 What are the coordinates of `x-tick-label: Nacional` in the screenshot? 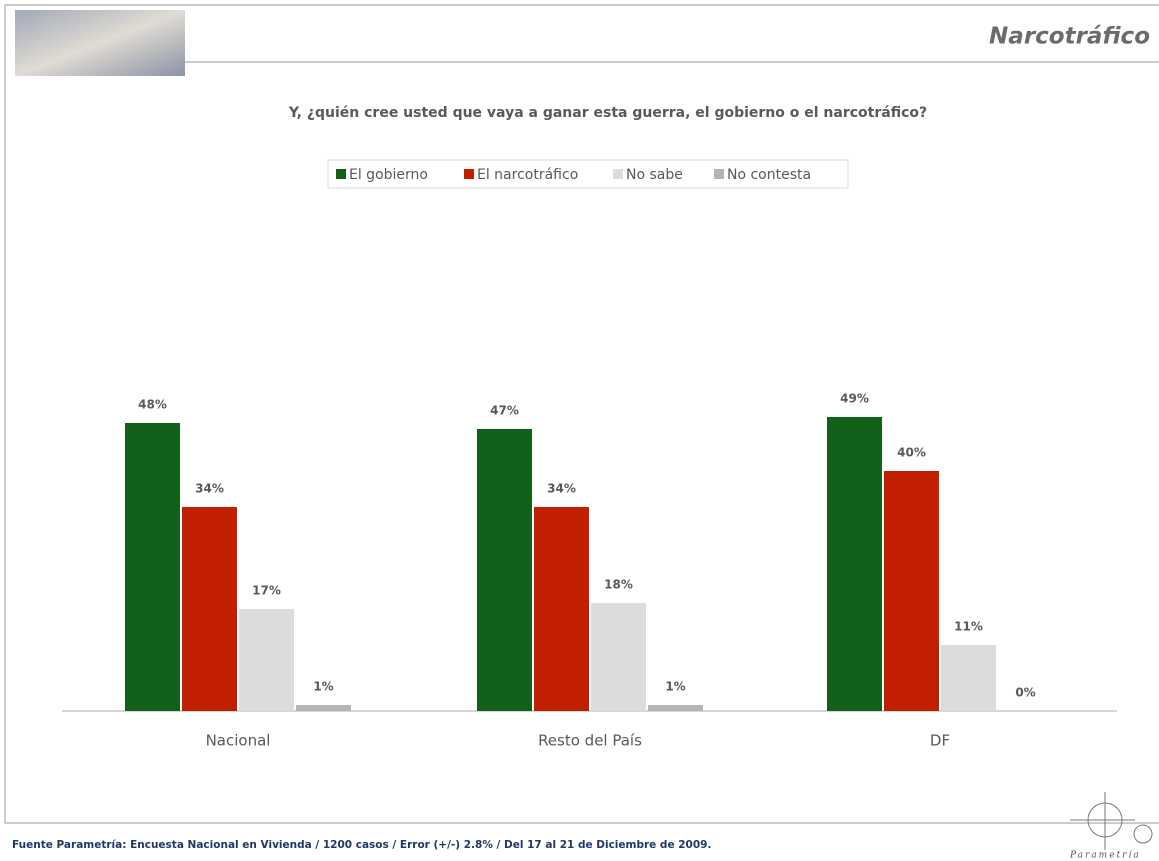 It's located at (238, 741).